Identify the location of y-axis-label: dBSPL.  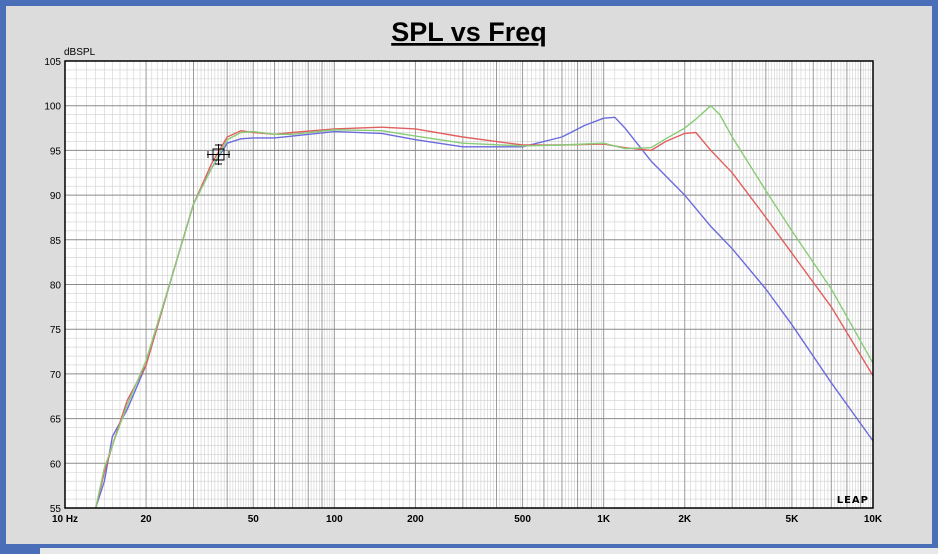
(80, 52).